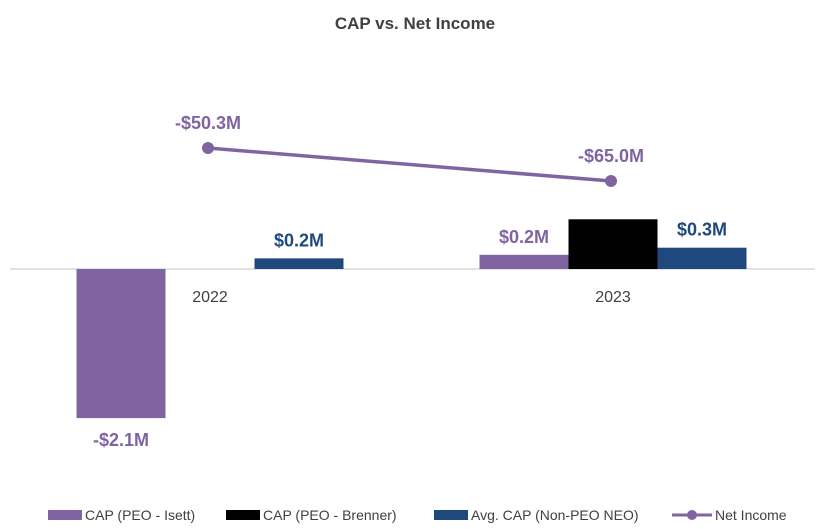 Image resolution: width=829 pixels, height=529 pixels. What do you see at coordinates (415, 23) in the screenshot?
I see `chart-title: CAP vs. Net Income` at bounding box center [415, 23].